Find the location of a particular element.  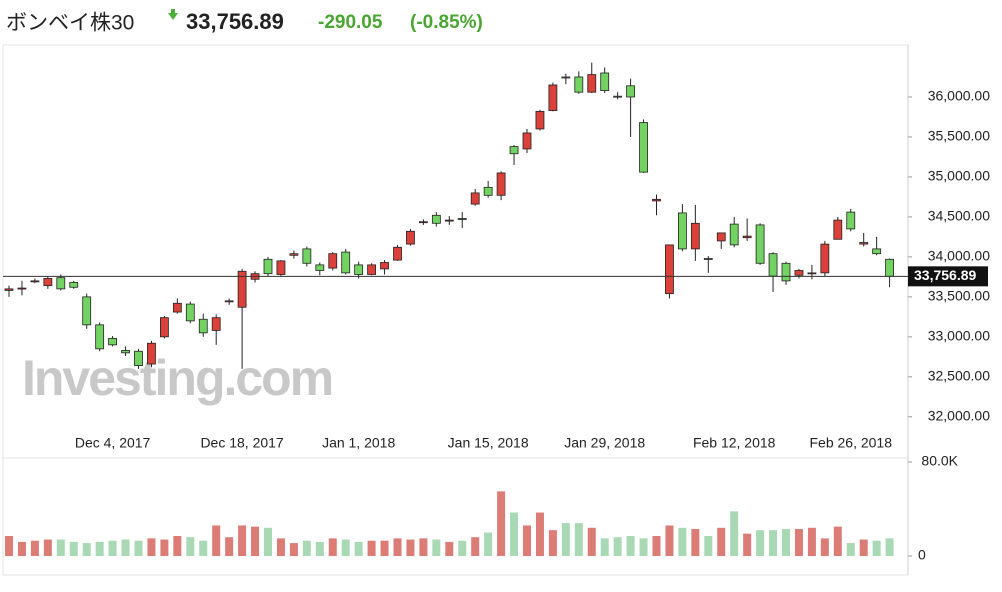

y-tick-label: 33,000.00 is located at coordinates (959, 336).